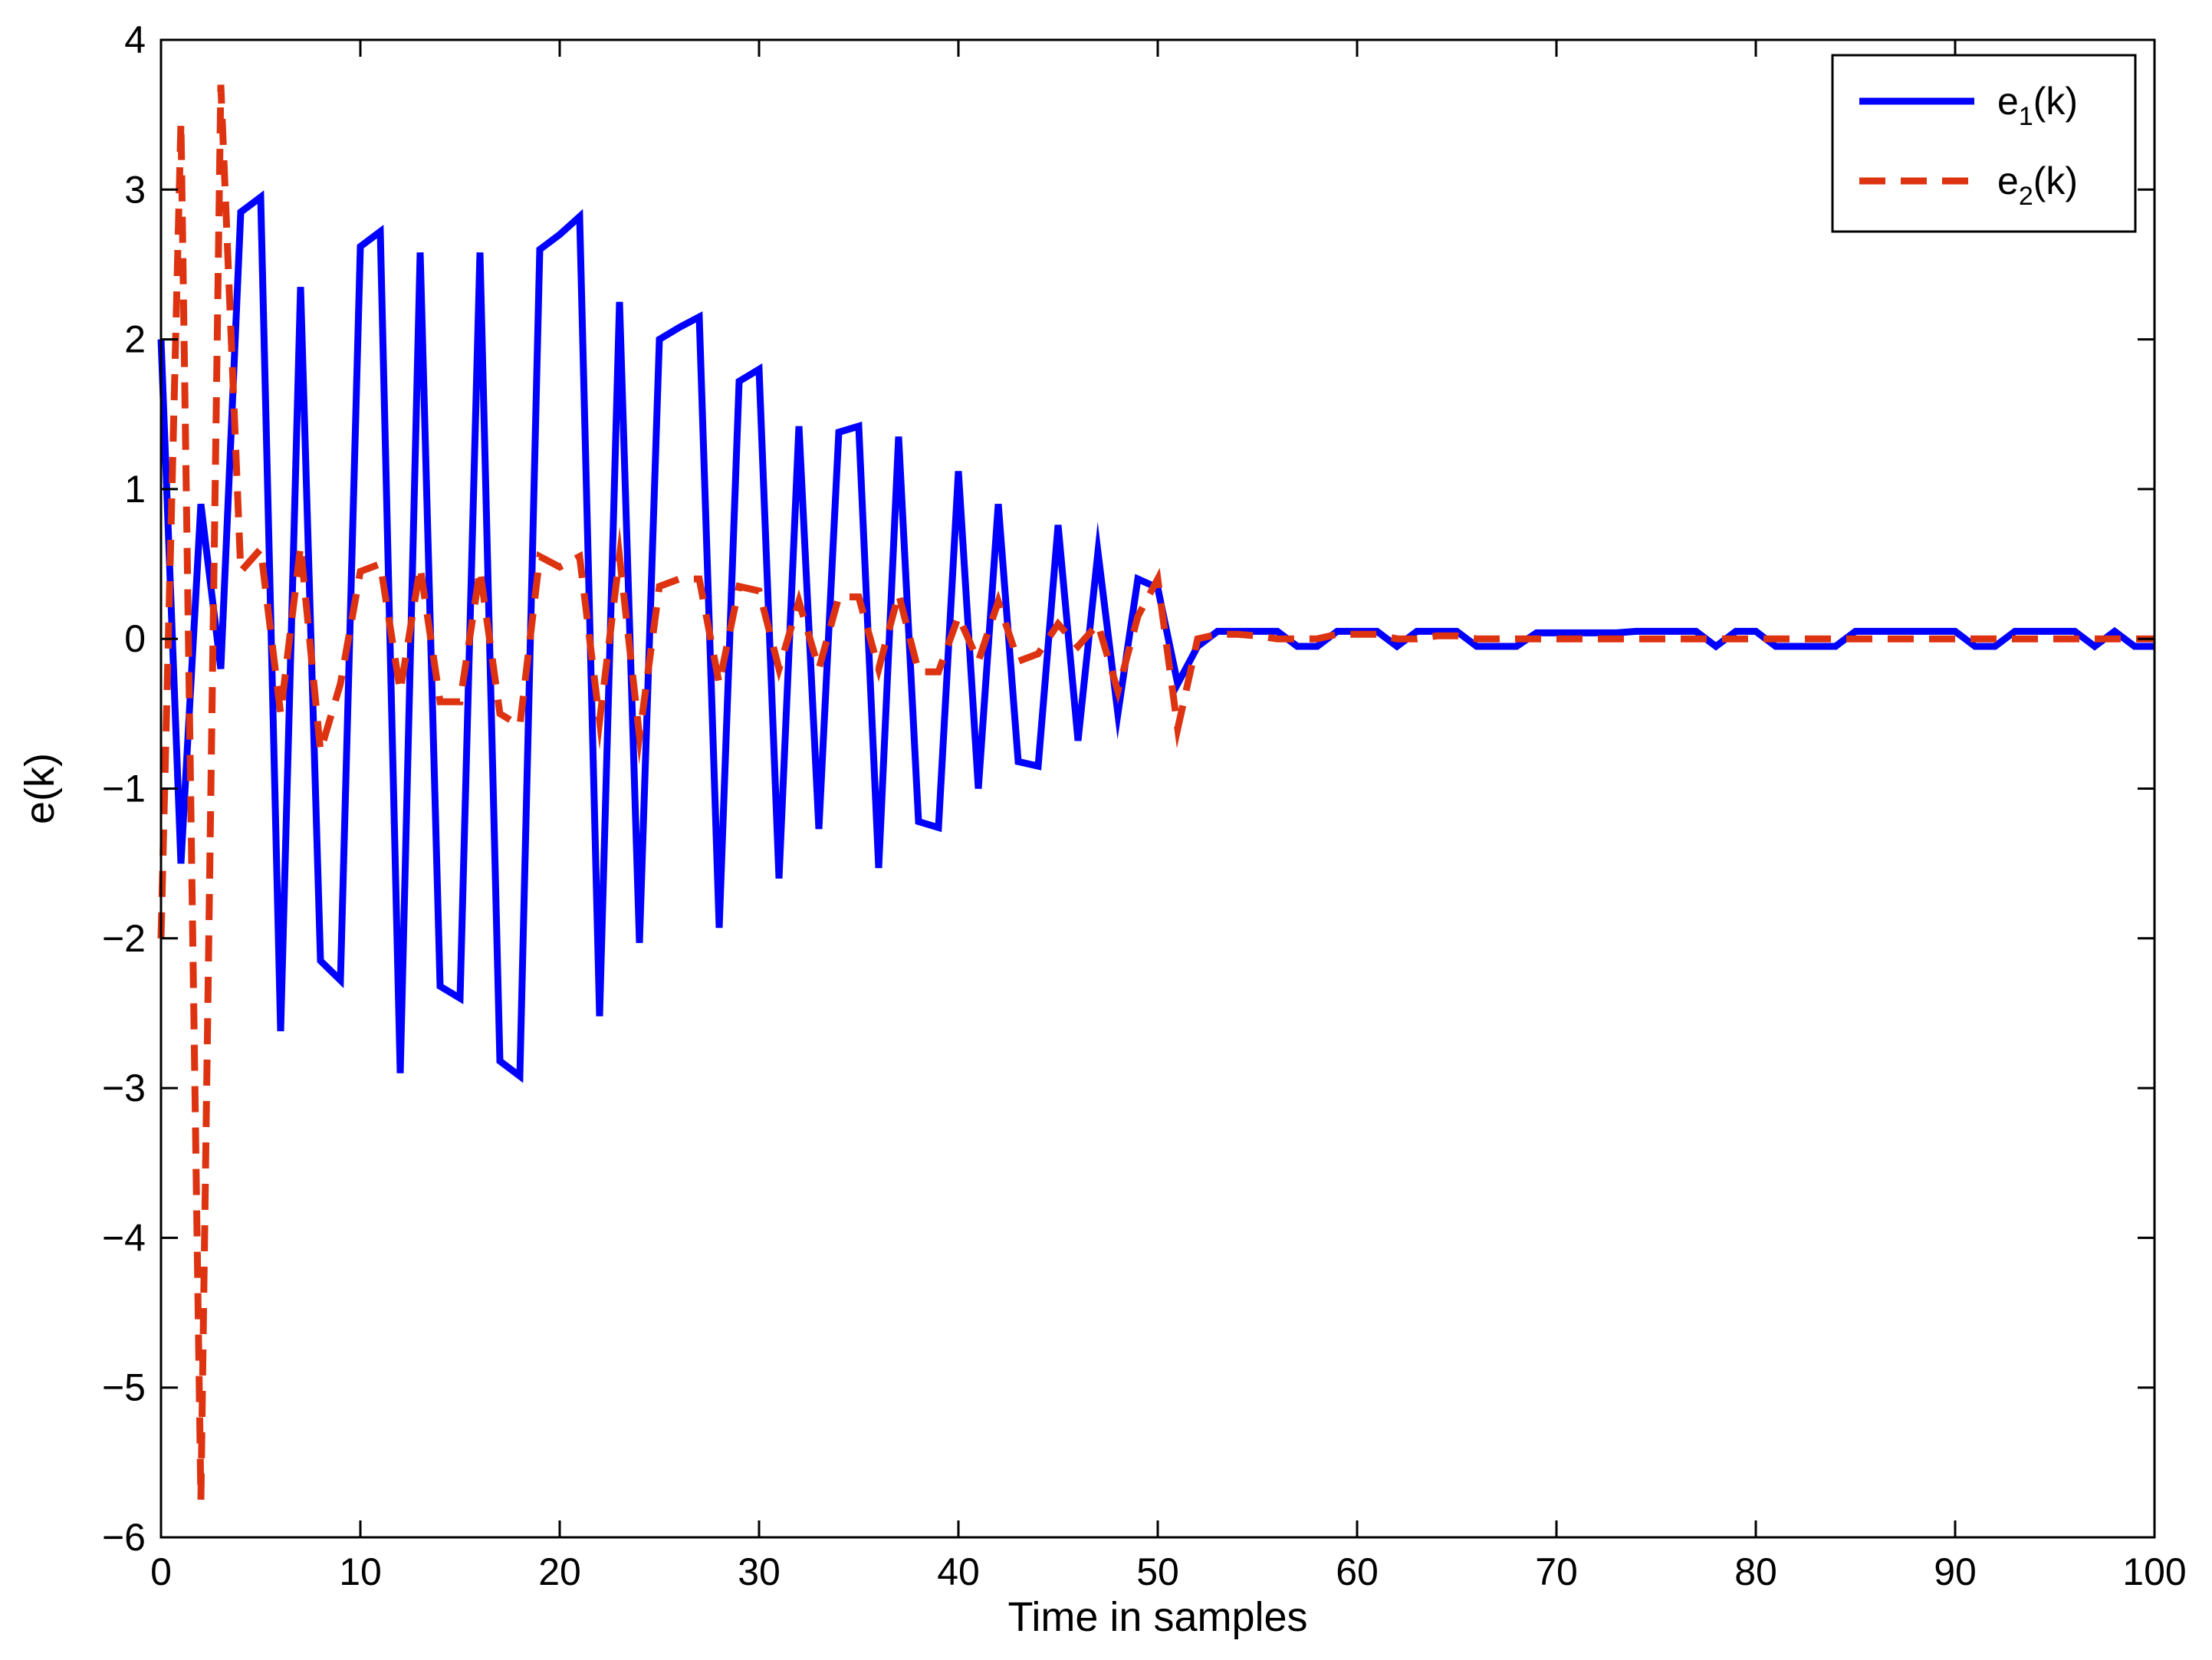  I want to click on y-tick-label: 4, so click(135, 39).